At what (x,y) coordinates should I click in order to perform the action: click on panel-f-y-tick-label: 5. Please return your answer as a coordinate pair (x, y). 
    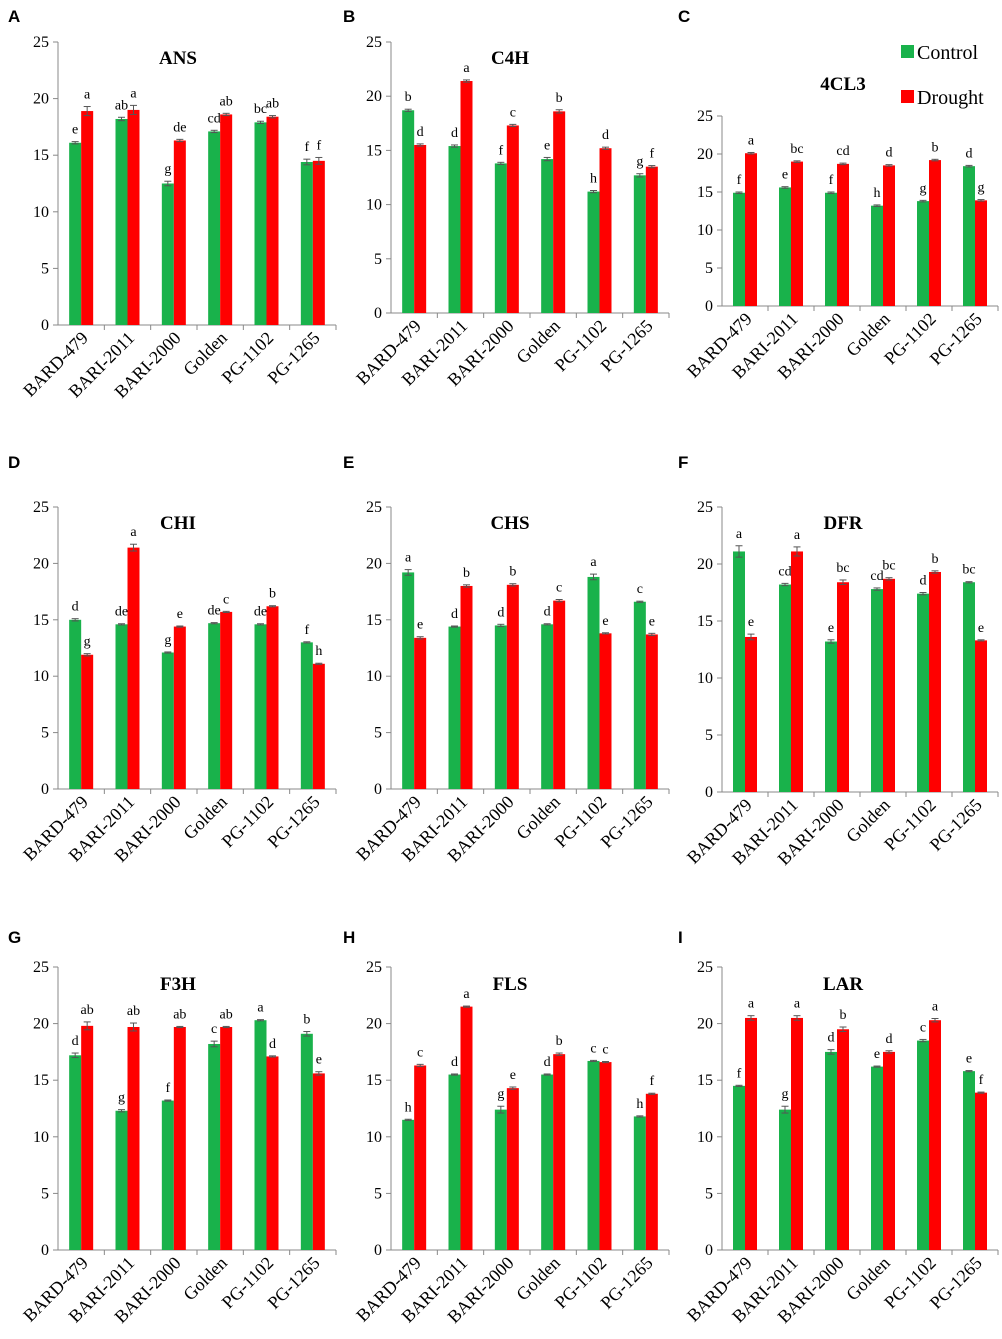
    Looking at the image, I should click on (709, 735).